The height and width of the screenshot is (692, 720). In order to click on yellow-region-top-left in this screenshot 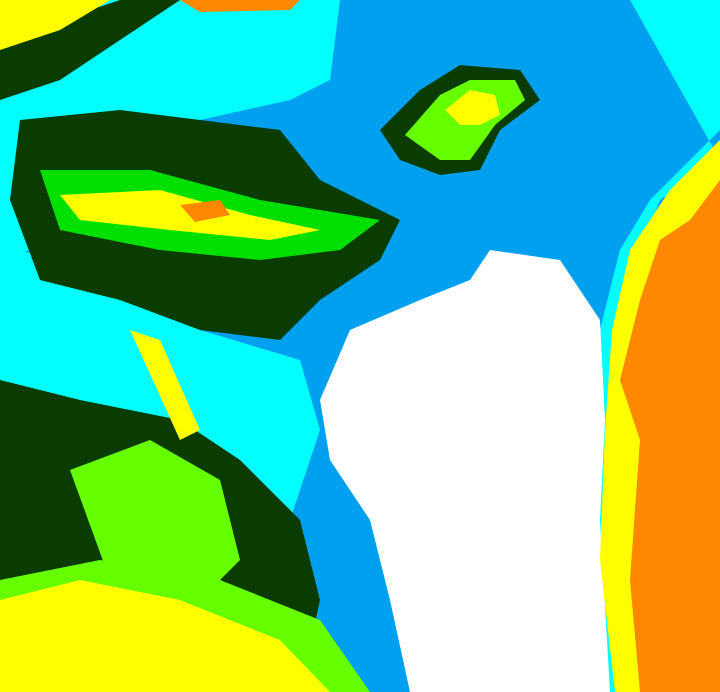, I will do `click(55, 25)`.